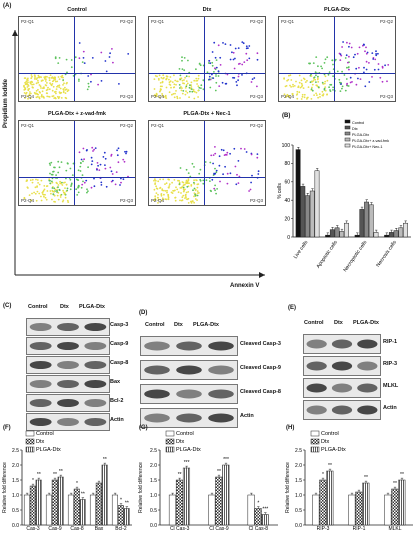 The height and width of the screenshot is (550, 416). I want to click on legend-label: Control, so click(330, 434).